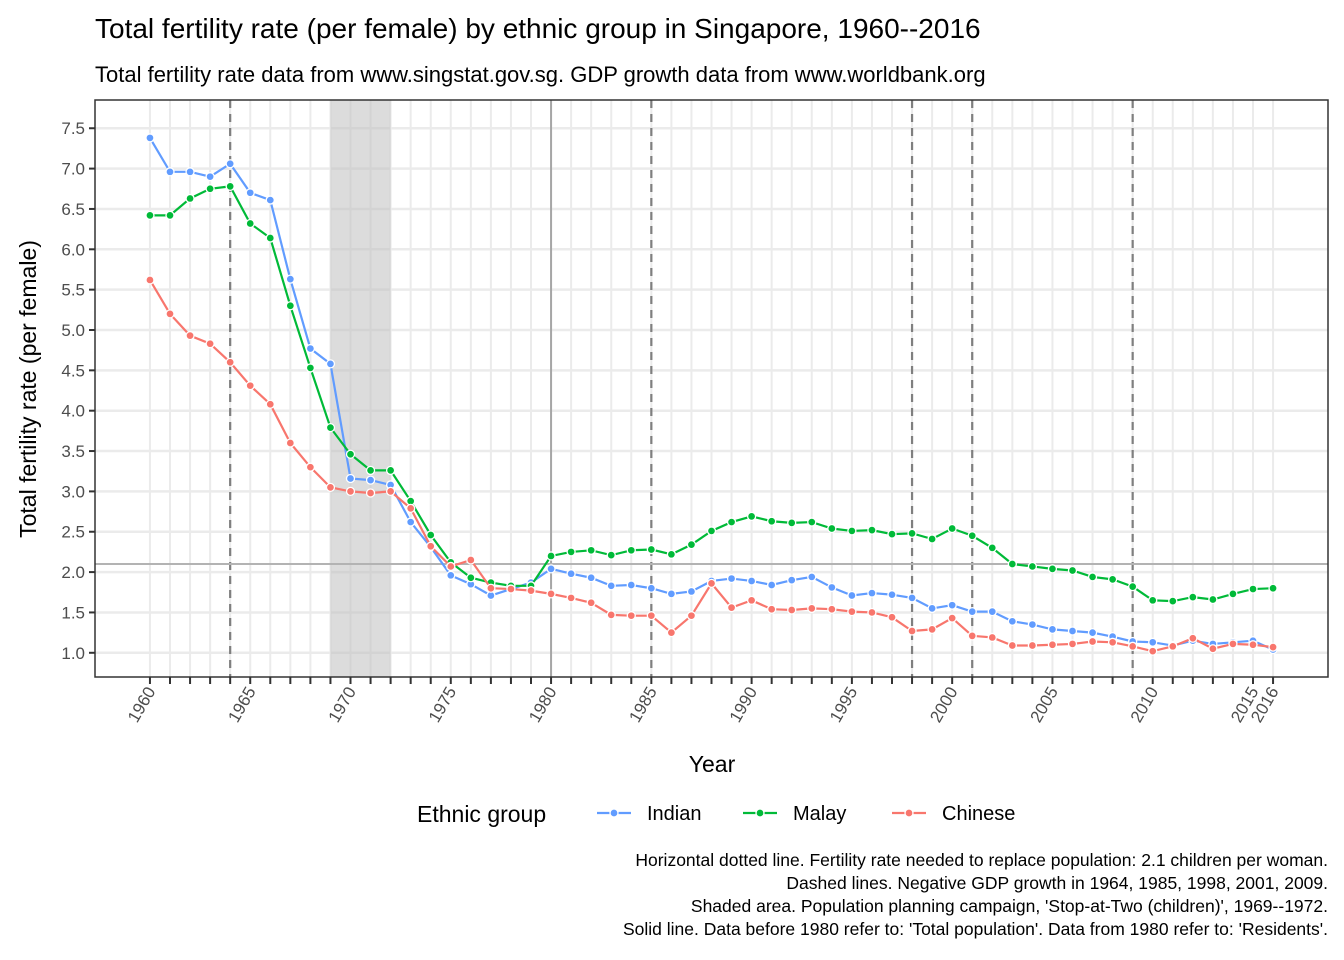 Image resolution: width=1344 pixels, height=960 pixels. I want to click on y-tick-label: 5.0, so click(73, 330).